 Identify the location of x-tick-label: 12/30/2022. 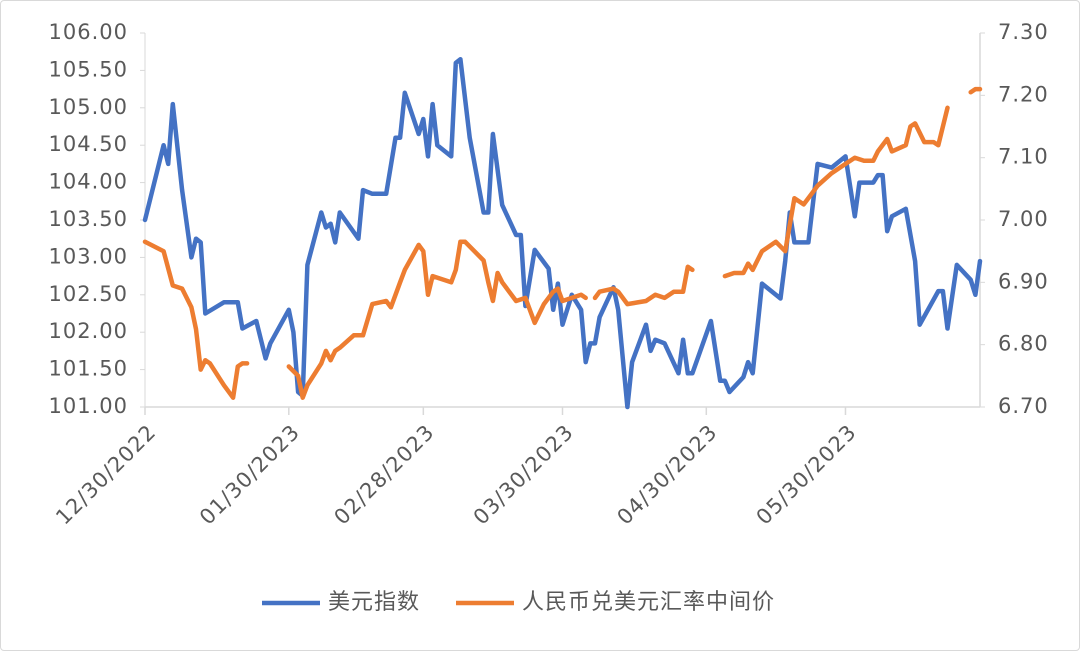
(106, 475).